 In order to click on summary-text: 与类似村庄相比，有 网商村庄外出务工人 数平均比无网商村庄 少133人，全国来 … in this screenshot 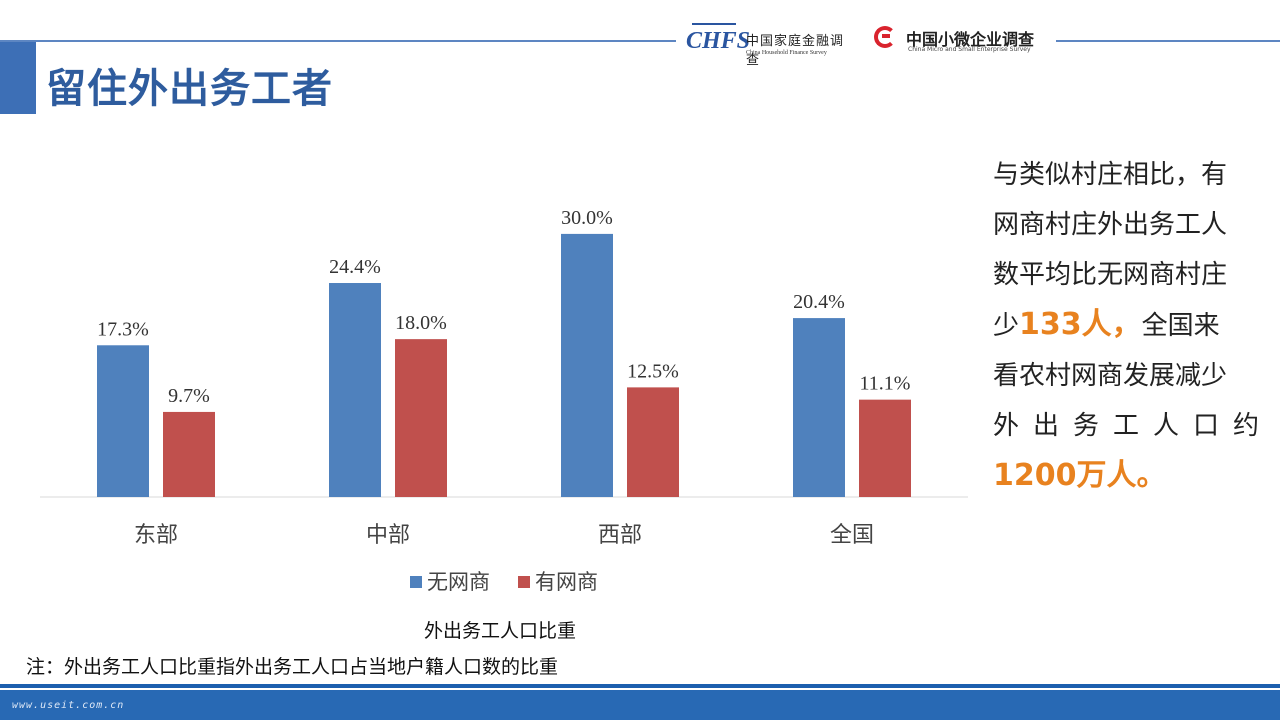, I will do `click(1133, 325)`.